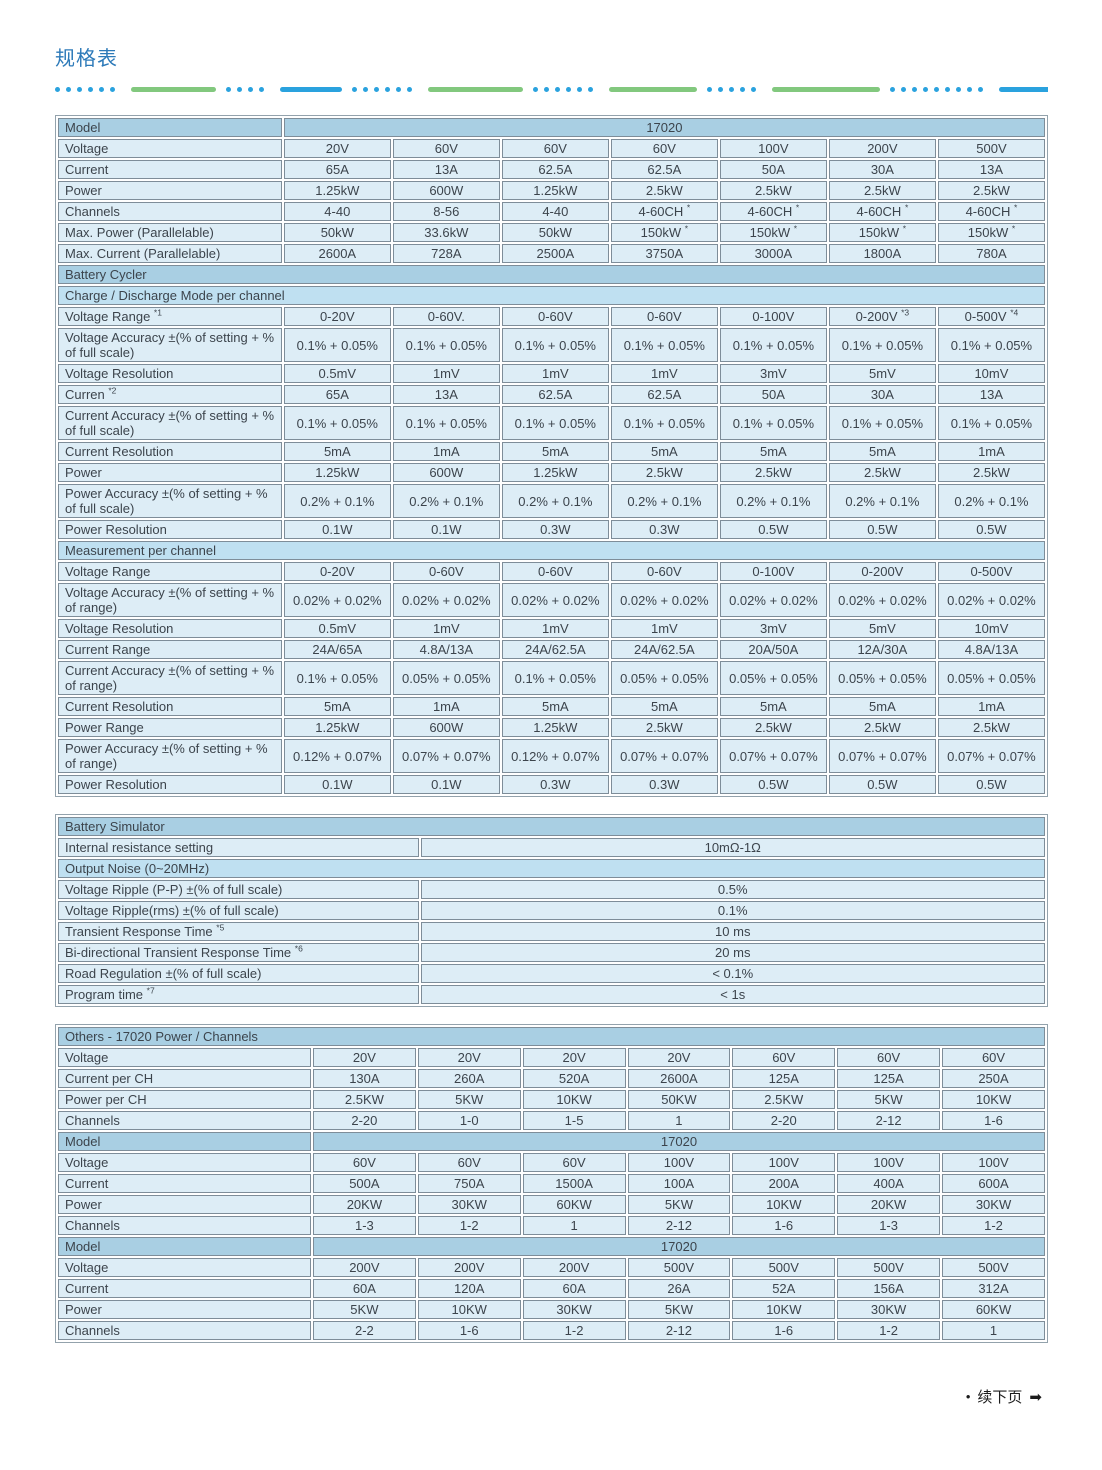 The width and height of the screenshot is (1102, 1470). I want to click on value-cell: 4-40, so click(337, 211).